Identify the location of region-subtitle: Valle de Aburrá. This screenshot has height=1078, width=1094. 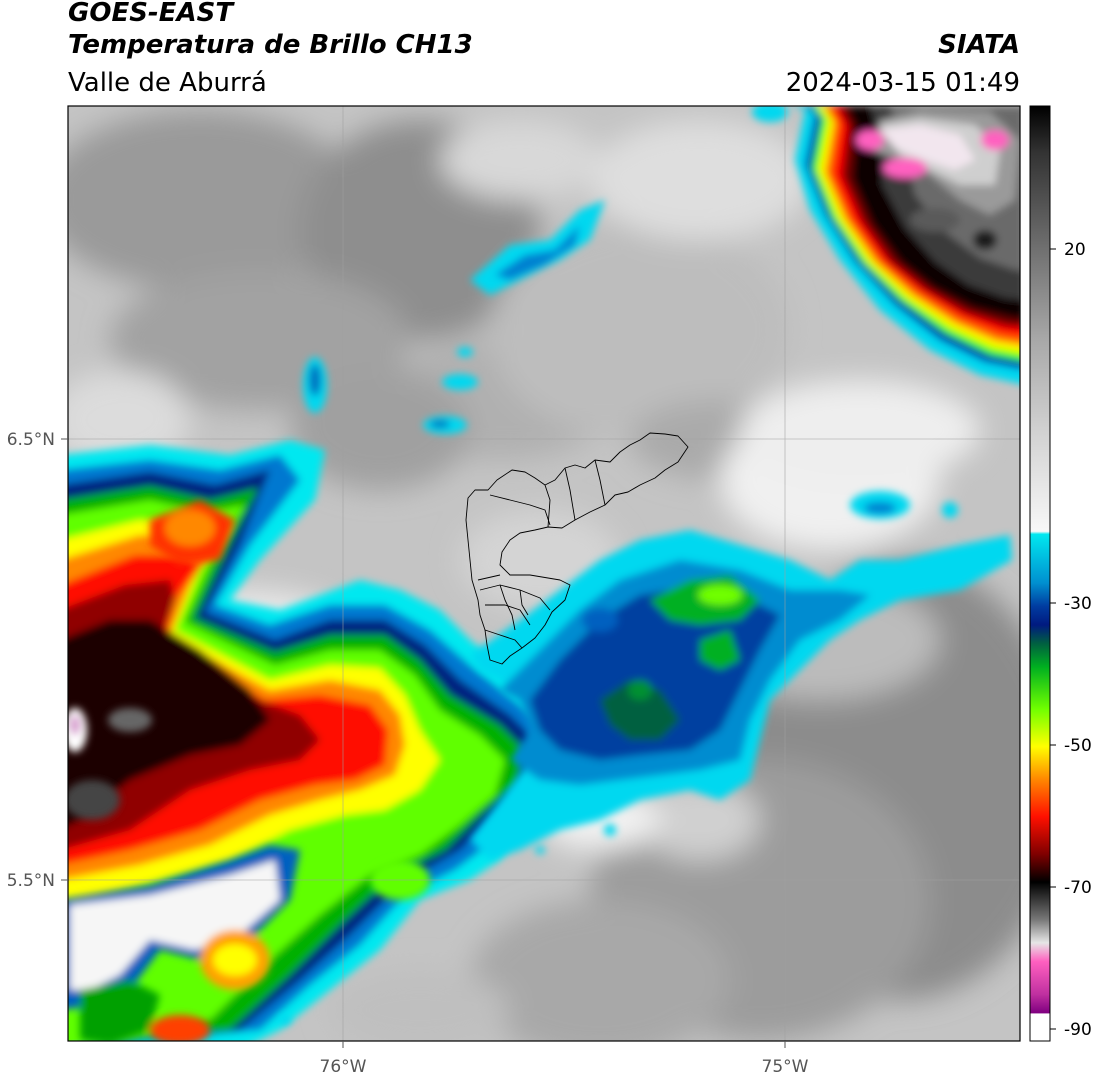
(167, 83).